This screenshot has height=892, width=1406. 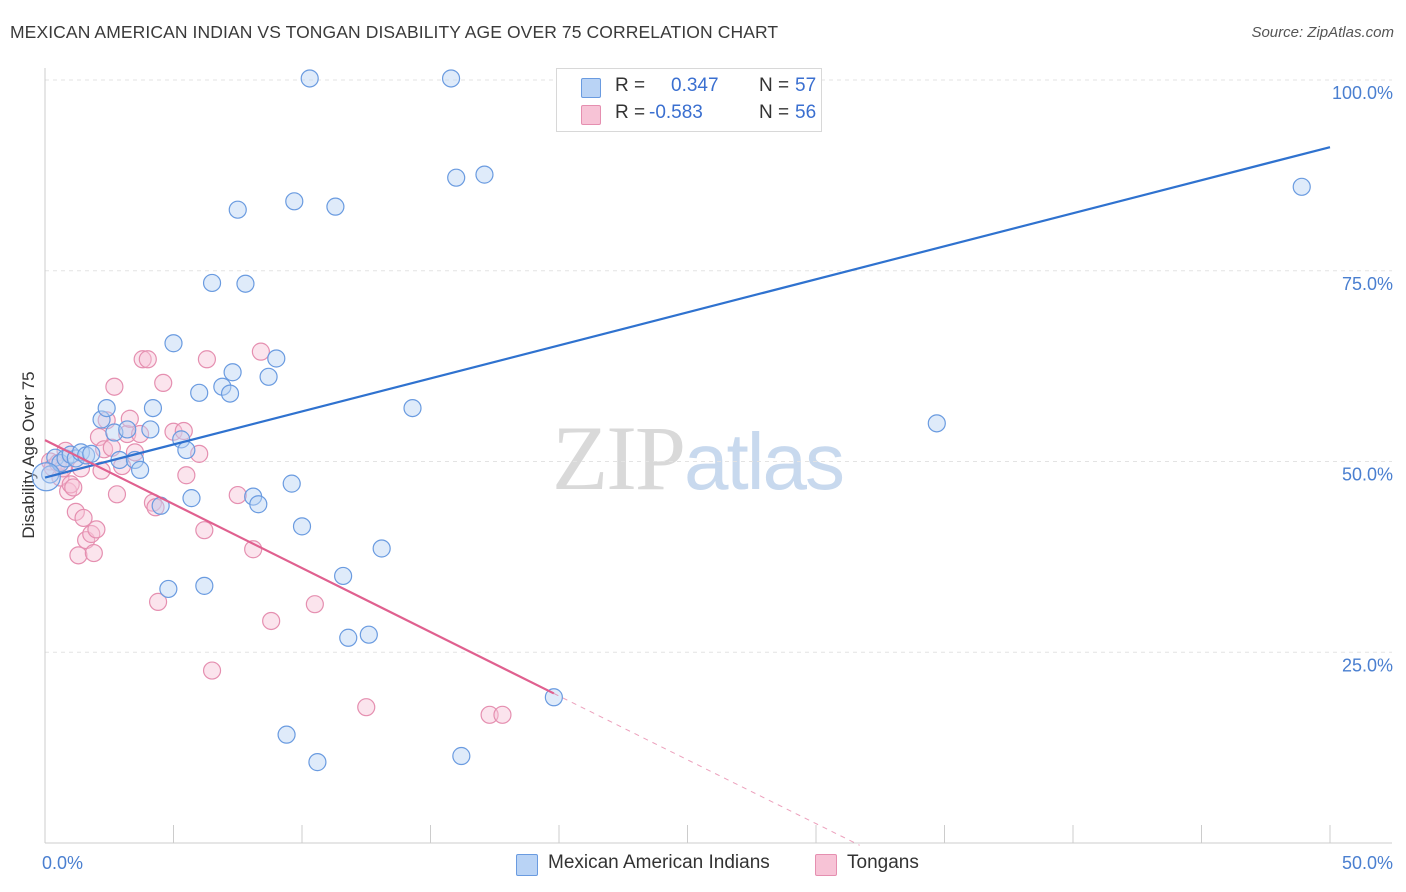 I want to click on legend-n-value: 57, so click(x=806, y=85).